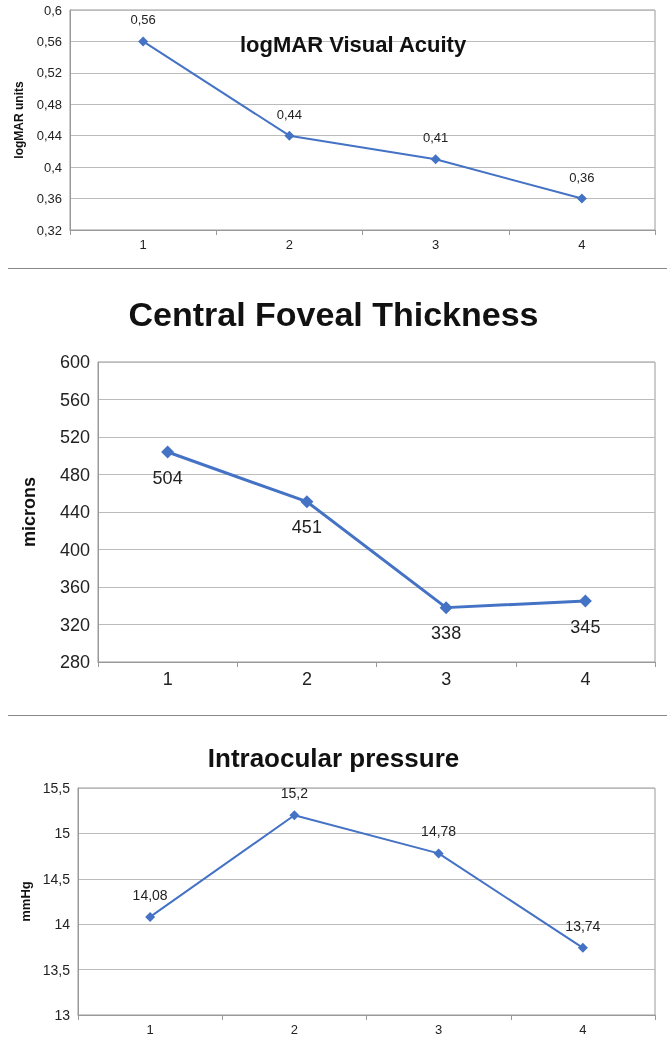 The height and width of the screenshot is (1047, 667). I want to click on y-tick-label: 520, so click(74, 437).